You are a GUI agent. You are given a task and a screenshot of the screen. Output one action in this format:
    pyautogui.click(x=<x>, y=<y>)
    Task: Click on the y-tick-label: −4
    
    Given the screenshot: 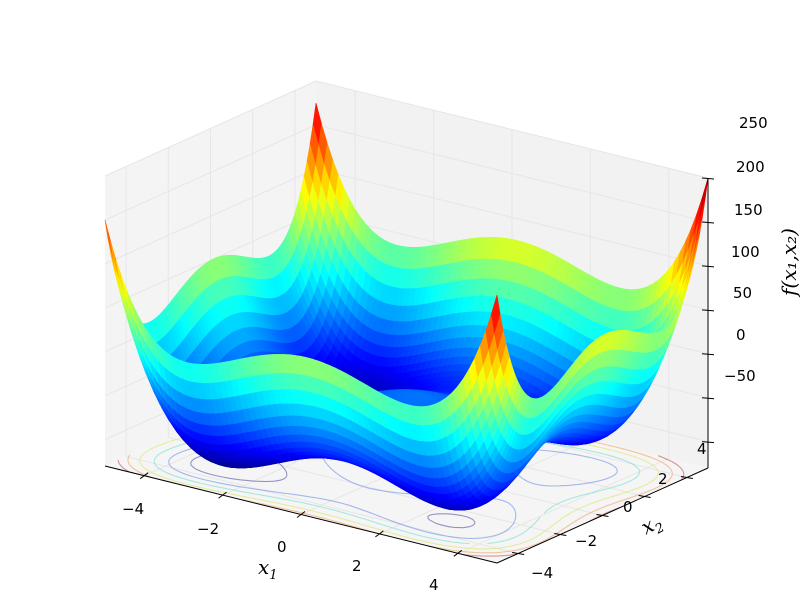 What is the action you would take?
    pyautogui.click(x=542, y=573)
    